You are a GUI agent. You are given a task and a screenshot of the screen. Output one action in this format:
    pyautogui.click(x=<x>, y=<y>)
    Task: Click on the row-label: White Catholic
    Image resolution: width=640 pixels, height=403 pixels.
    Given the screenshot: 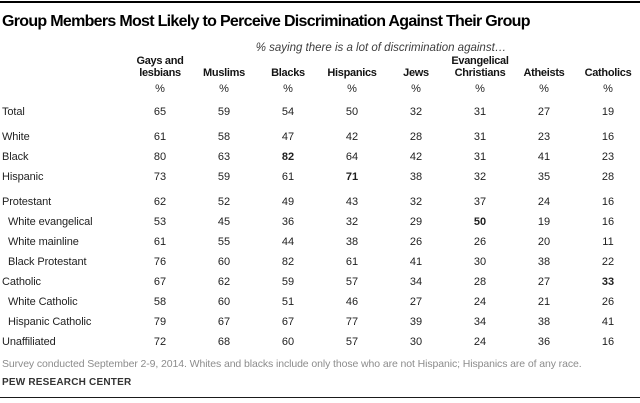 What is the action you would take?
    pyautogui.click(x=43, y=302)
    